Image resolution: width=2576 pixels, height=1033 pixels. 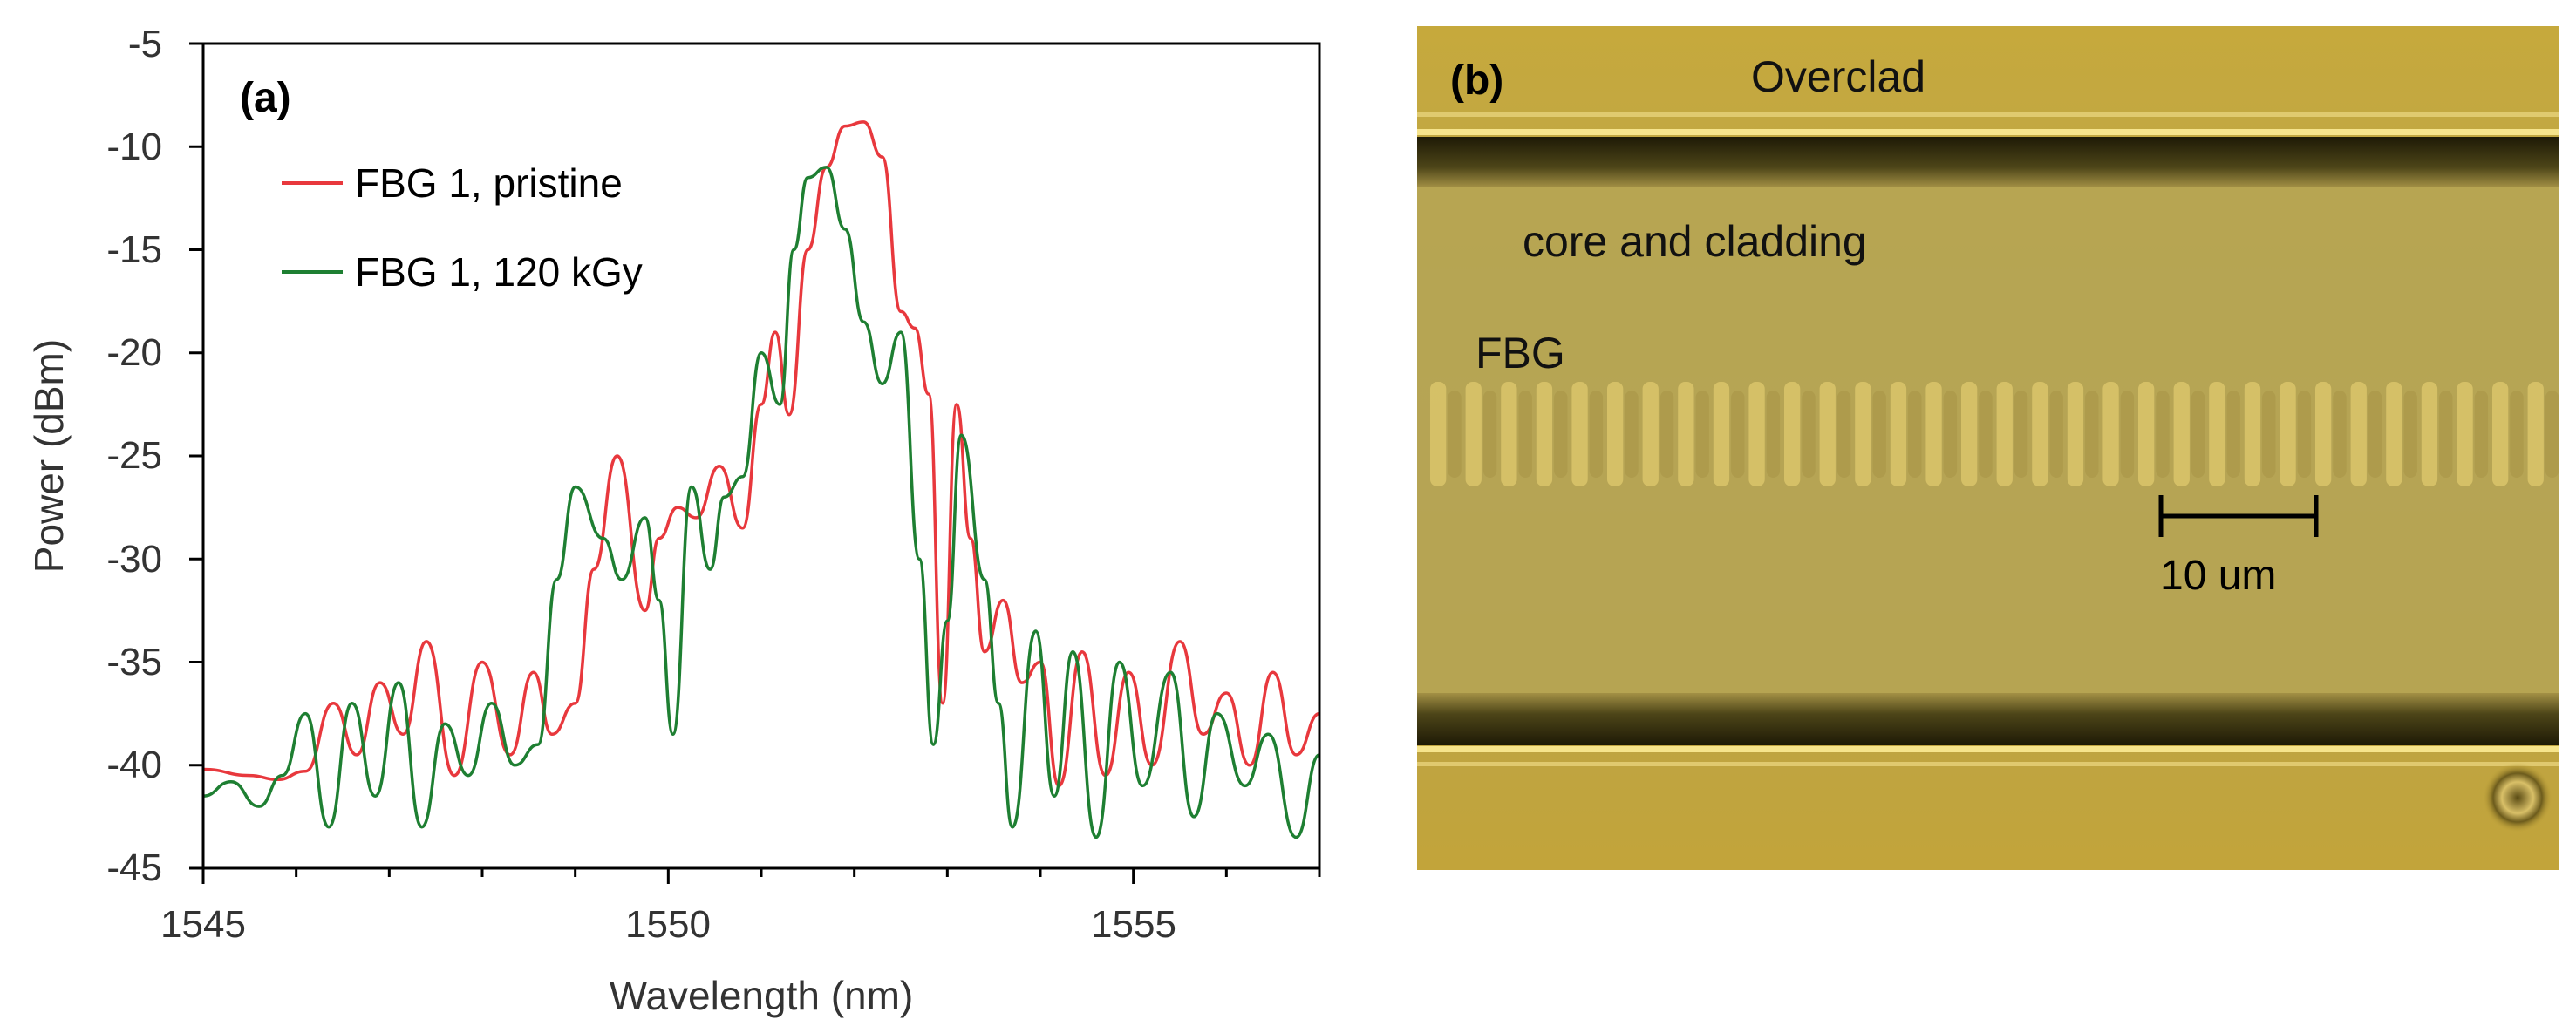 I want to click on y-tick-label: -10, so click(x=134, y=147).